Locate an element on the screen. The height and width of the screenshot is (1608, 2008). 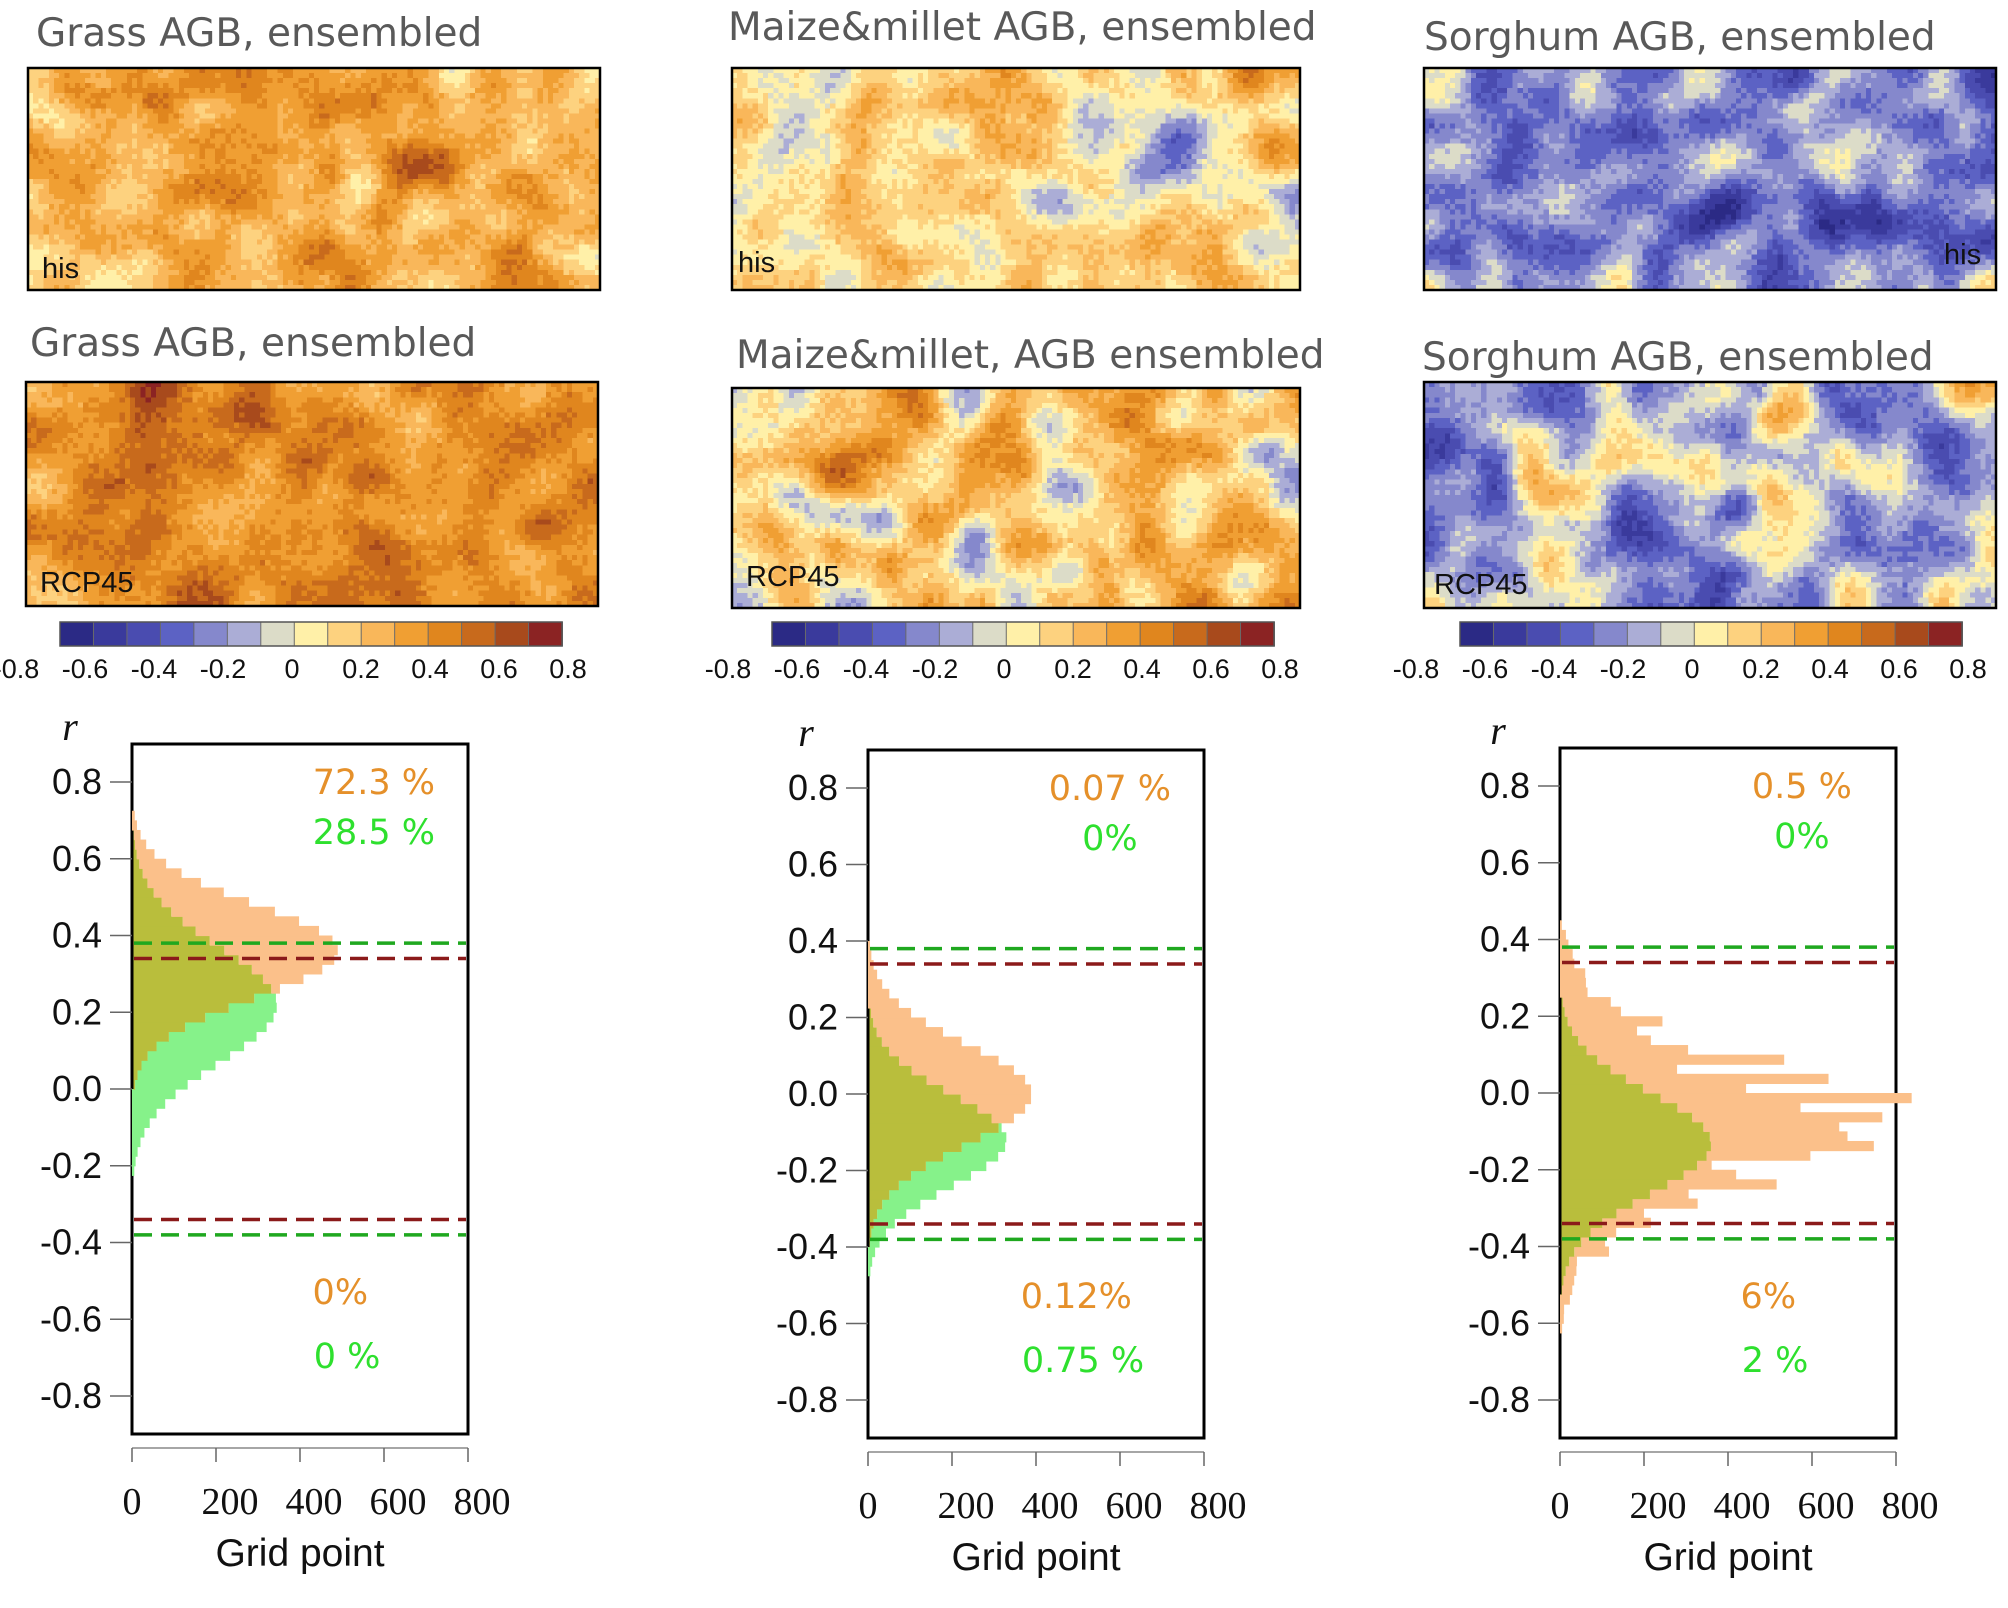
maize-colorbar: -0.8 -0.6 -0.4 -0.2 0 0.2 0.4 0.6 0.8 is located at coordinates (1002, 652).